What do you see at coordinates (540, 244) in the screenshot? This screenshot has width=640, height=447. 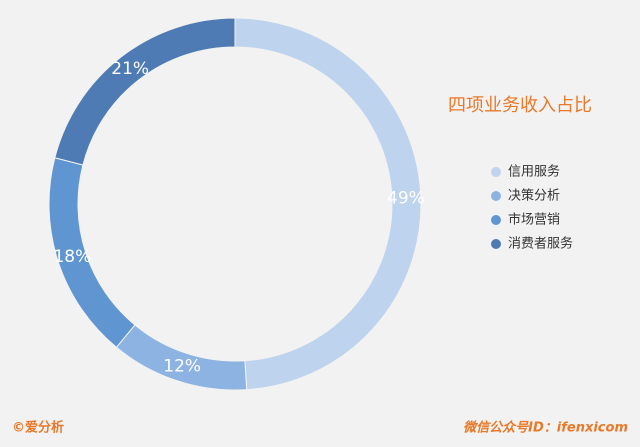 I see `legend-label: 消费者服务` at bounding box center [540, 244].